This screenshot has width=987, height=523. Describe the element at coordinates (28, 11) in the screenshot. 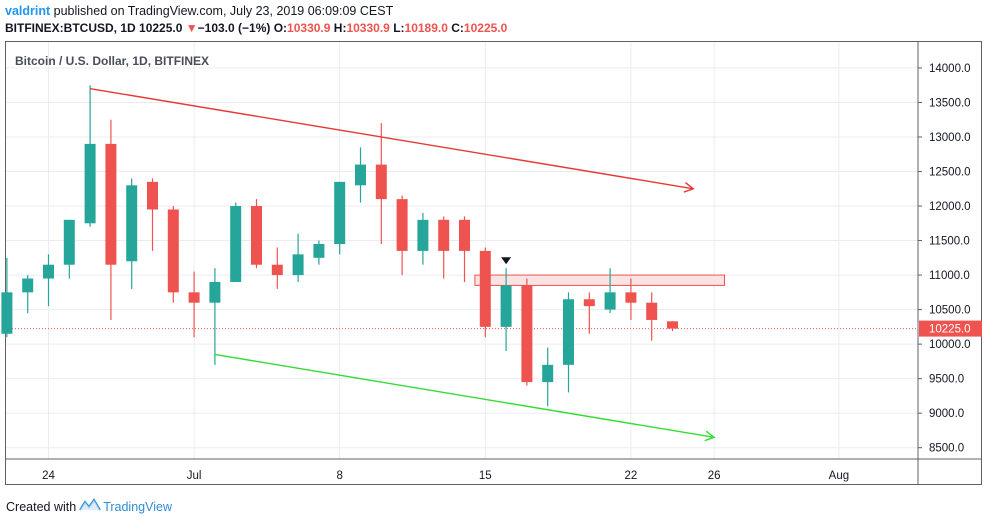

I see `author-link: valdrint` at that location.